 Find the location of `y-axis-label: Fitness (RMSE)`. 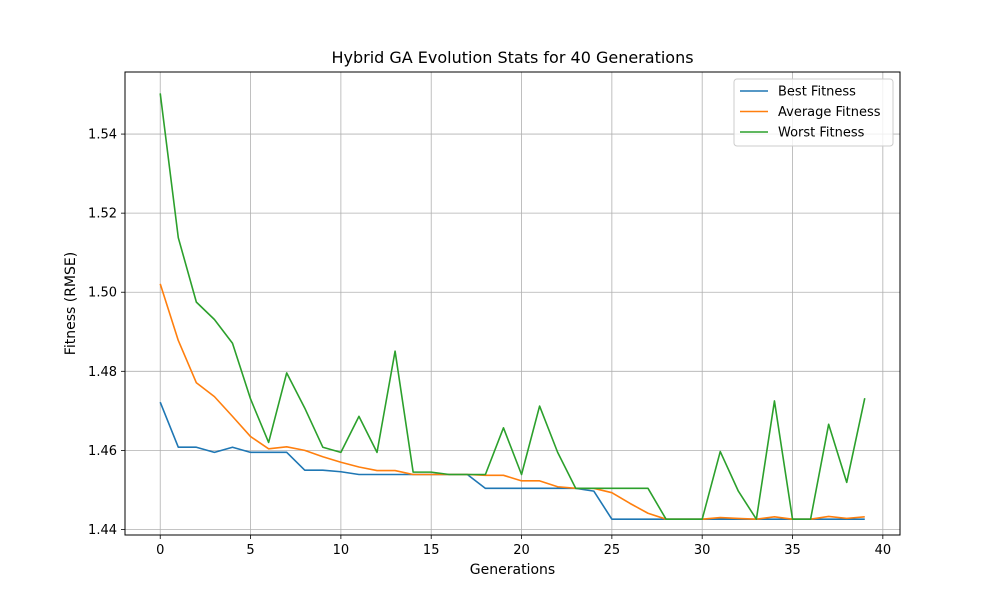

y-axis-label: Fitness (RMSE) is located at coordinates (71, 303).